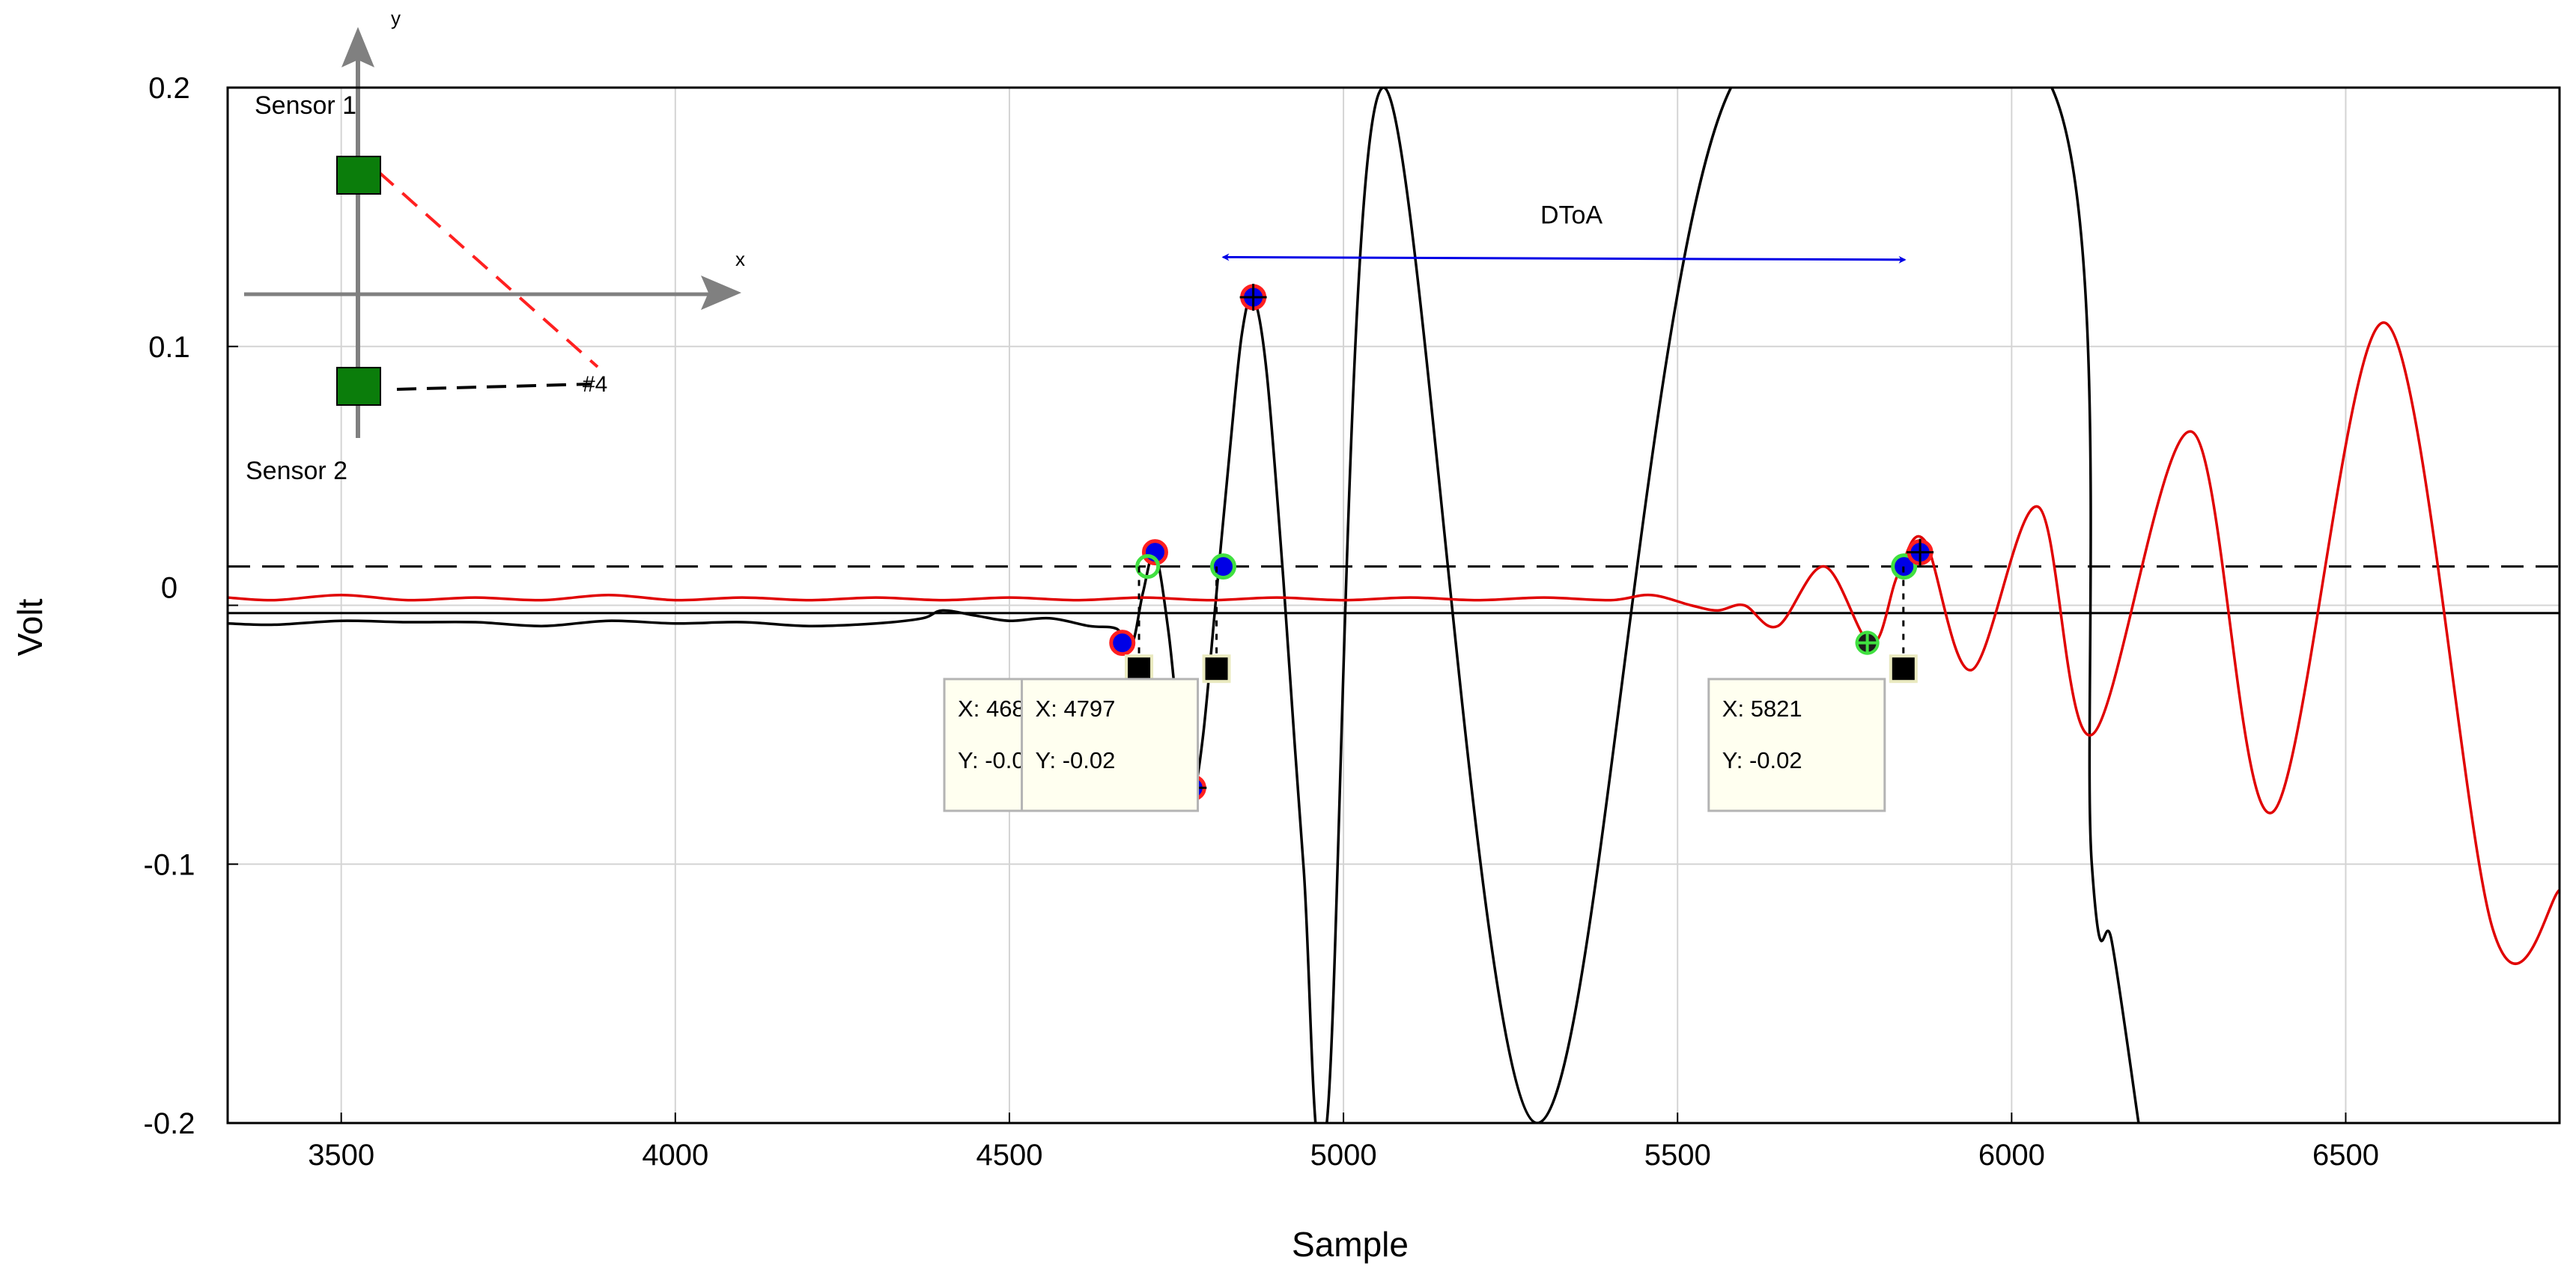 The image size is (2576, 1281). I want to click on x-tick-label: 5500, so click(1677, 1155).